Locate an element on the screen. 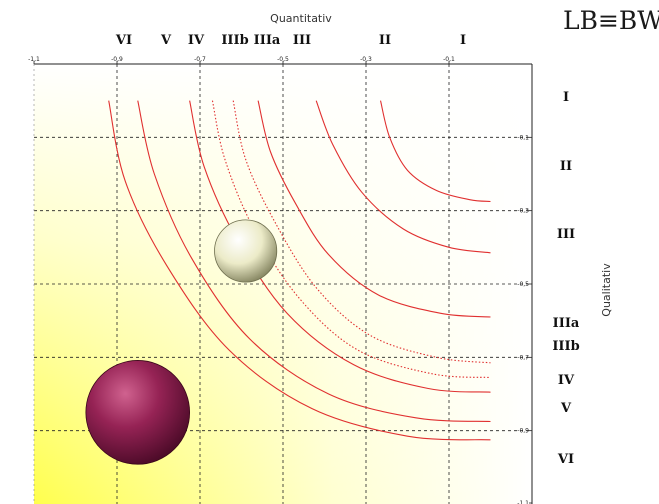 The height and width of the screenshot is (504, 659). x-category-vi: VI is located at coordinates (123, 40).